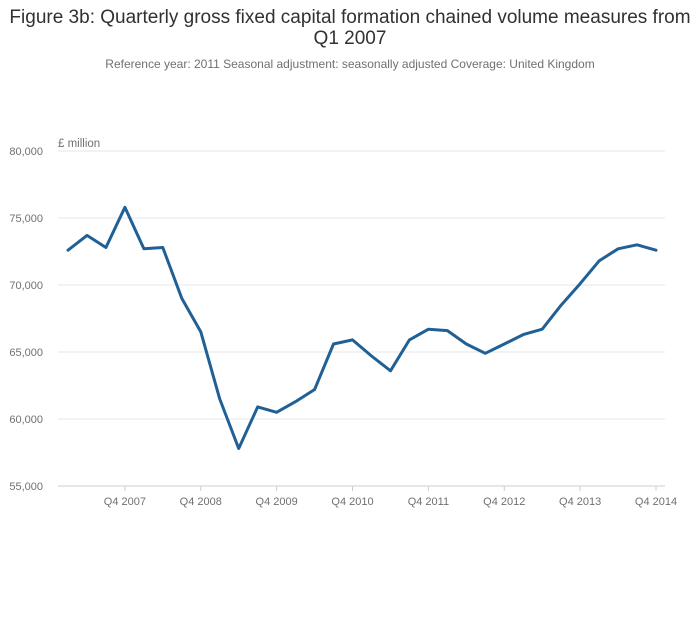 The image size is (700, 635). What do you see at coordinates (26, 487) in the screenshot?
I see `y-tick-label: 55,000` at bounding box center [26, 487].